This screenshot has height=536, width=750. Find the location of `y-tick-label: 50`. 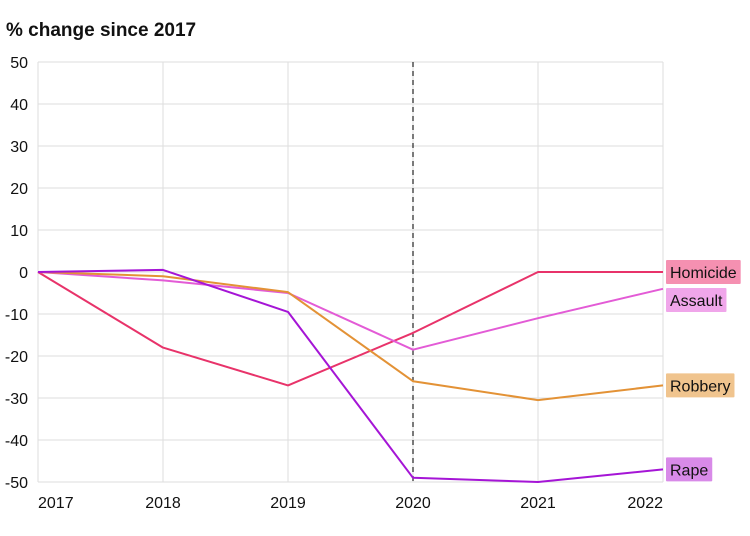

y-tick-label: 50 is located at coordinates (19, 63).